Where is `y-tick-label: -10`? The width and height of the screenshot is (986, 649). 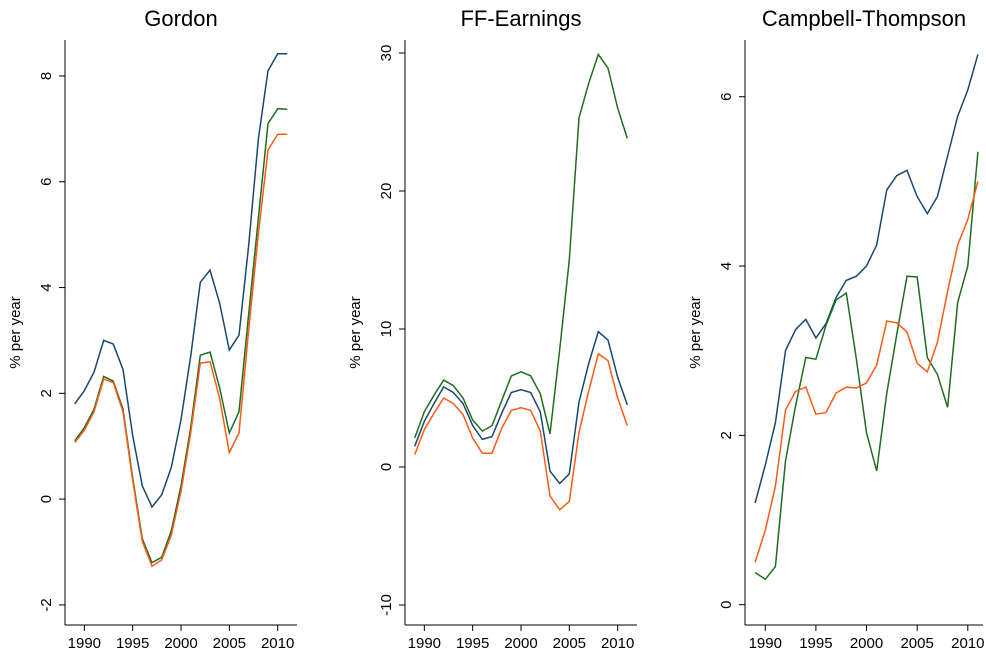
y-tick-label: -10 is located at coordinates (386, 605).